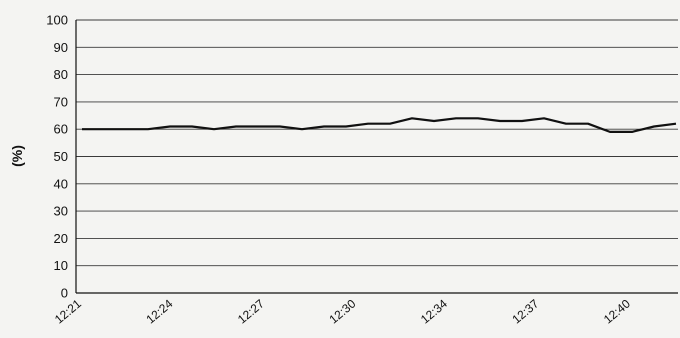 This screenshot has height=338, width=680. I want to click on y-tick-label: 10, so click(61, 265).